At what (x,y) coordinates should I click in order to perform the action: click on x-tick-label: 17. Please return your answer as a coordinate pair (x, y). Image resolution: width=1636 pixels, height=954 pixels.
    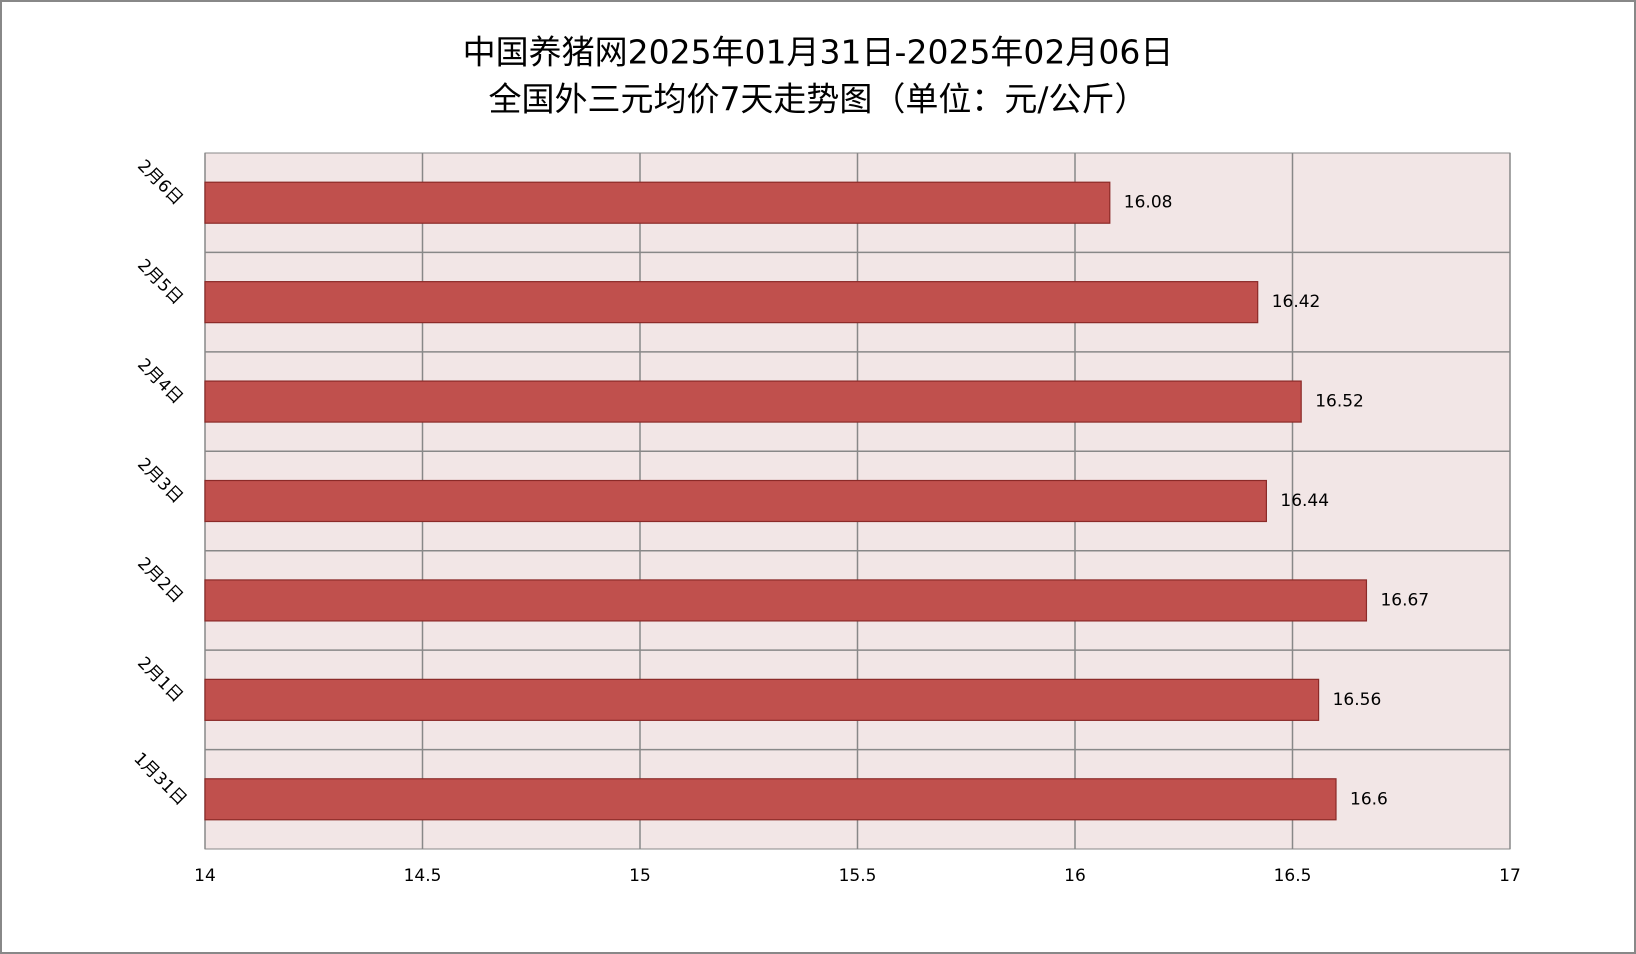
    Looking at the image, I should click on (1510, 876).